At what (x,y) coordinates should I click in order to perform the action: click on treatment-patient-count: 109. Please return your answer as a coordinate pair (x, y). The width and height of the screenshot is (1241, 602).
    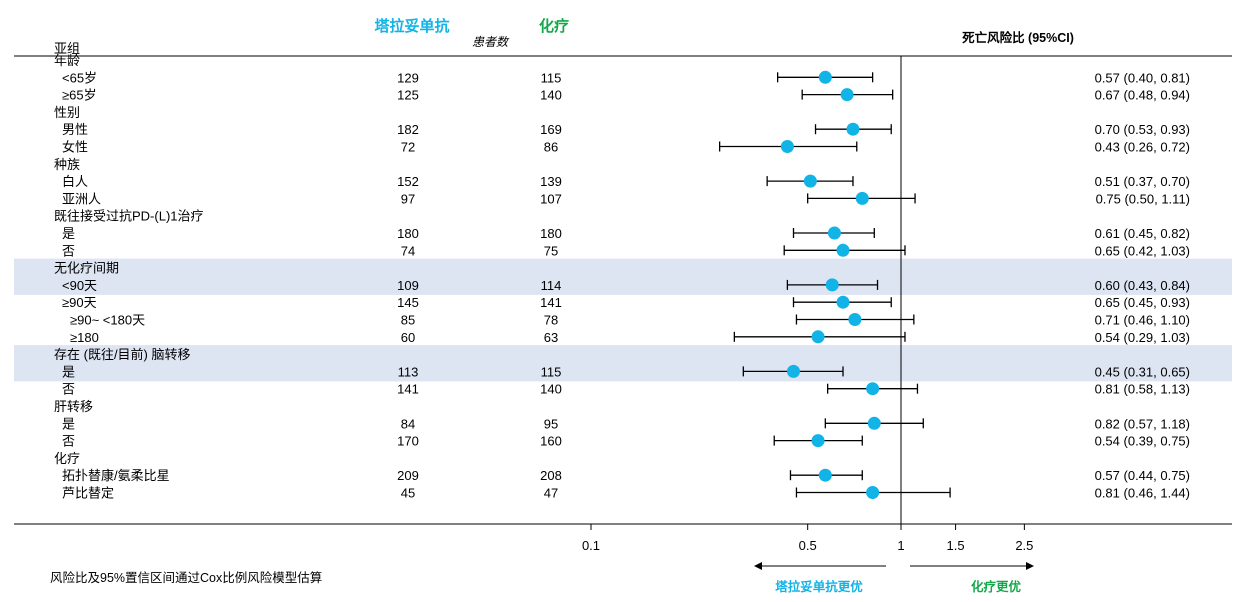
    Looking at the image, I should click on (408, 285).